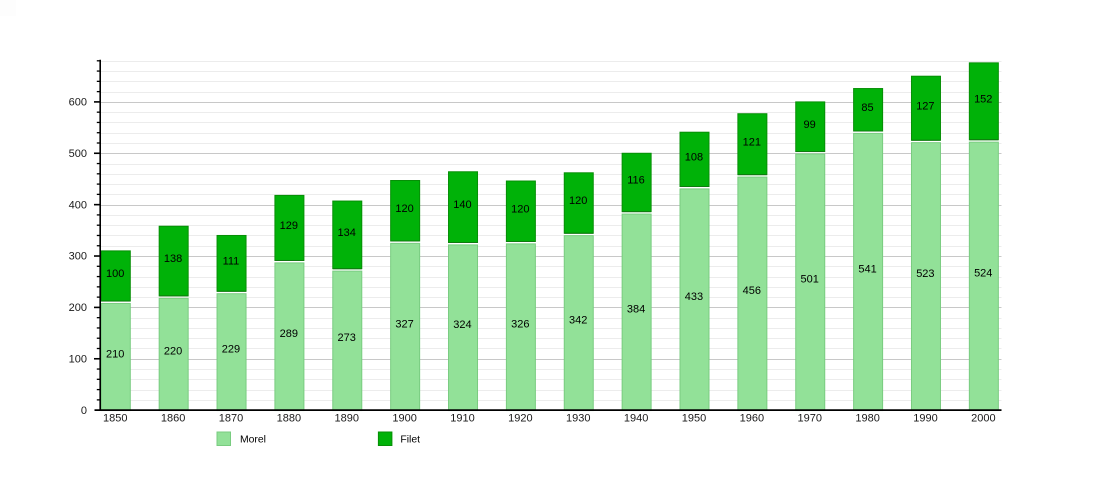  I want to click on svg-text: 99, so click(810, 125).